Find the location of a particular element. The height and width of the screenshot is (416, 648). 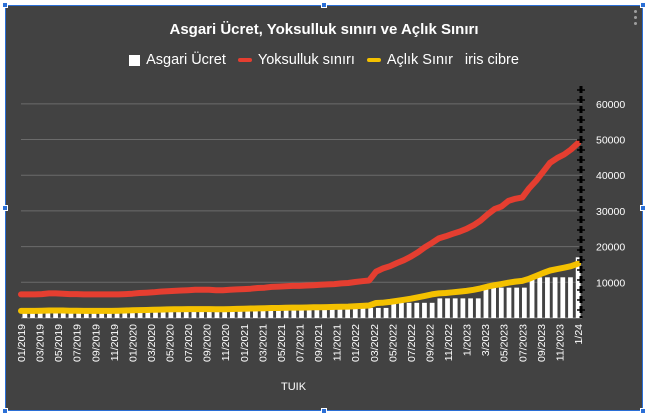

resize-handle-top-left is located at coordinates (5, 5).